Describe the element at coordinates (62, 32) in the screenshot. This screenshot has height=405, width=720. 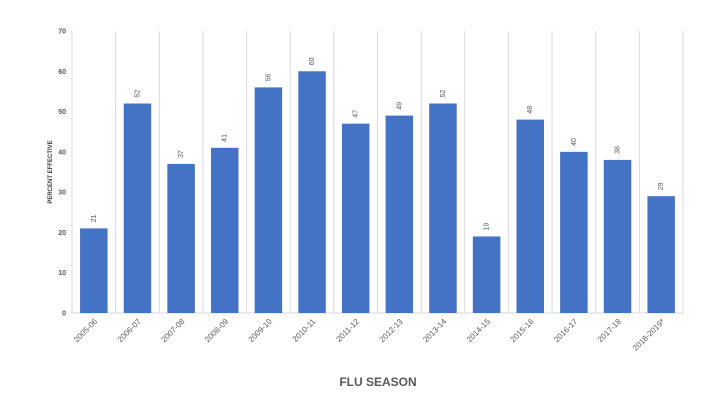
I see `y-tick-label: 70` at that location.